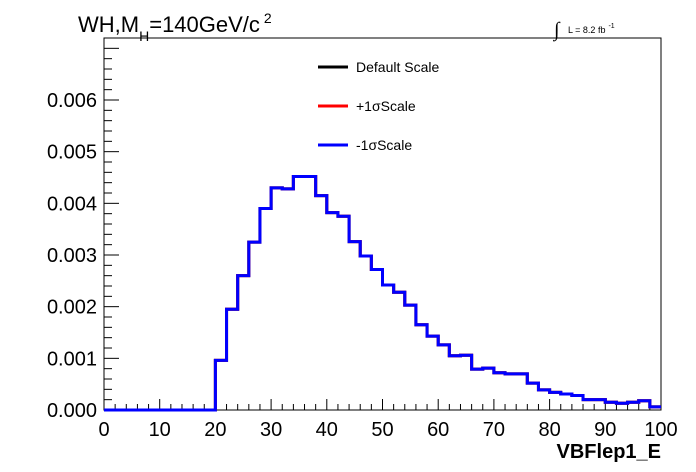 Image resolution: width=696 pixels, height=472 pixels. Describe the element at coordinates (660, 430) in the screenshot. I see `x-tick-label: 100` at that location.